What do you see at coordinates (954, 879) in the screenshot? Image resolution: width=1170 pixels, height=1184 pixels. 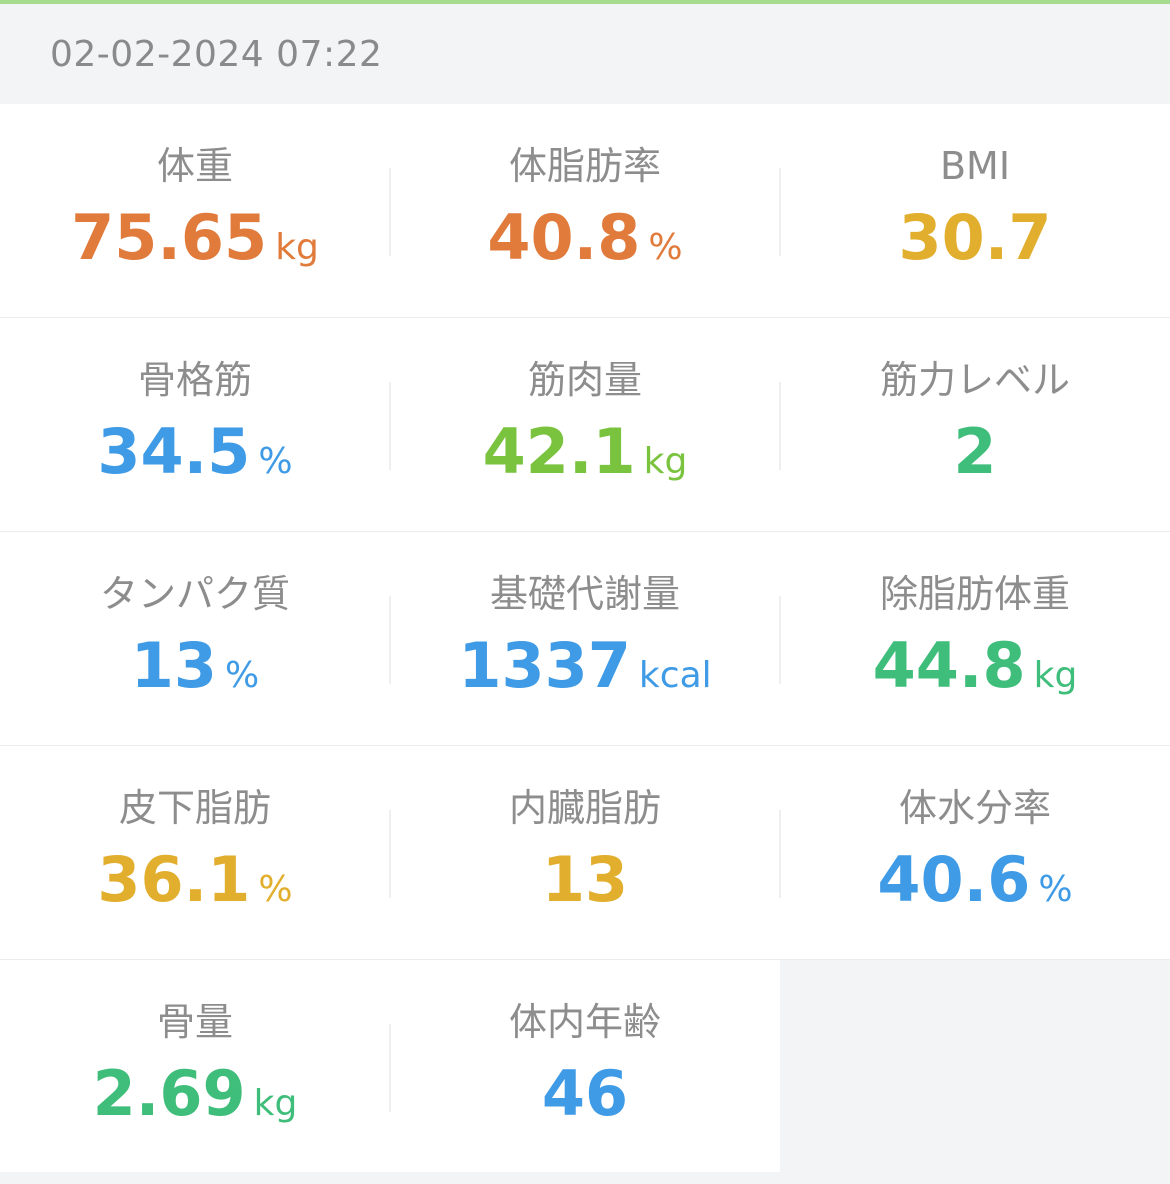 I see `metric-value: 40.6` at bounding box center [954, 879].